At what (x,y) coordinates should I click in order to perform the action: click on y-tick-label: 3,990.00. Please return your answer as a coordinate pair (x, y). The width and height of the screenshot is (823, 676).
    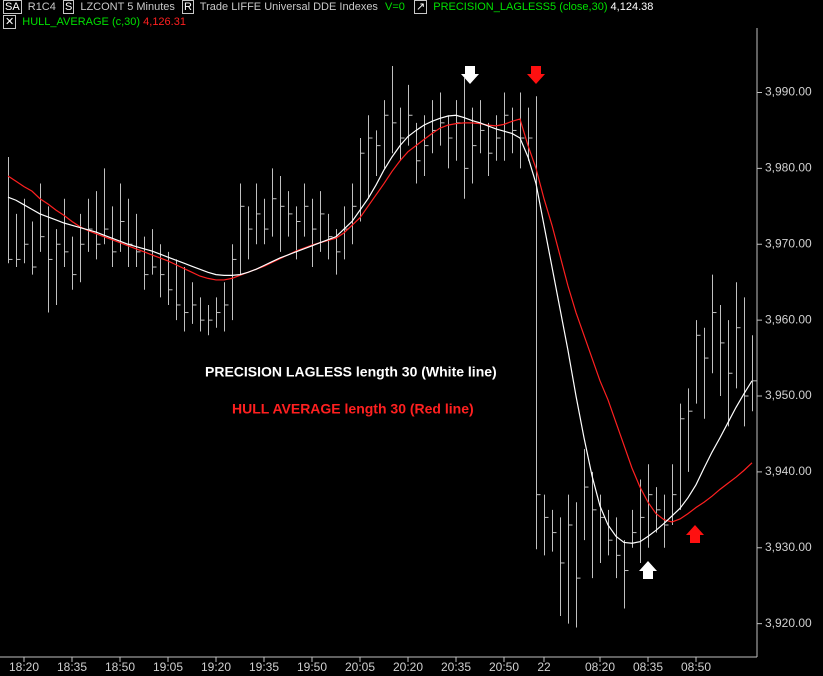
    Looking at the image, I should click on (788, 92).